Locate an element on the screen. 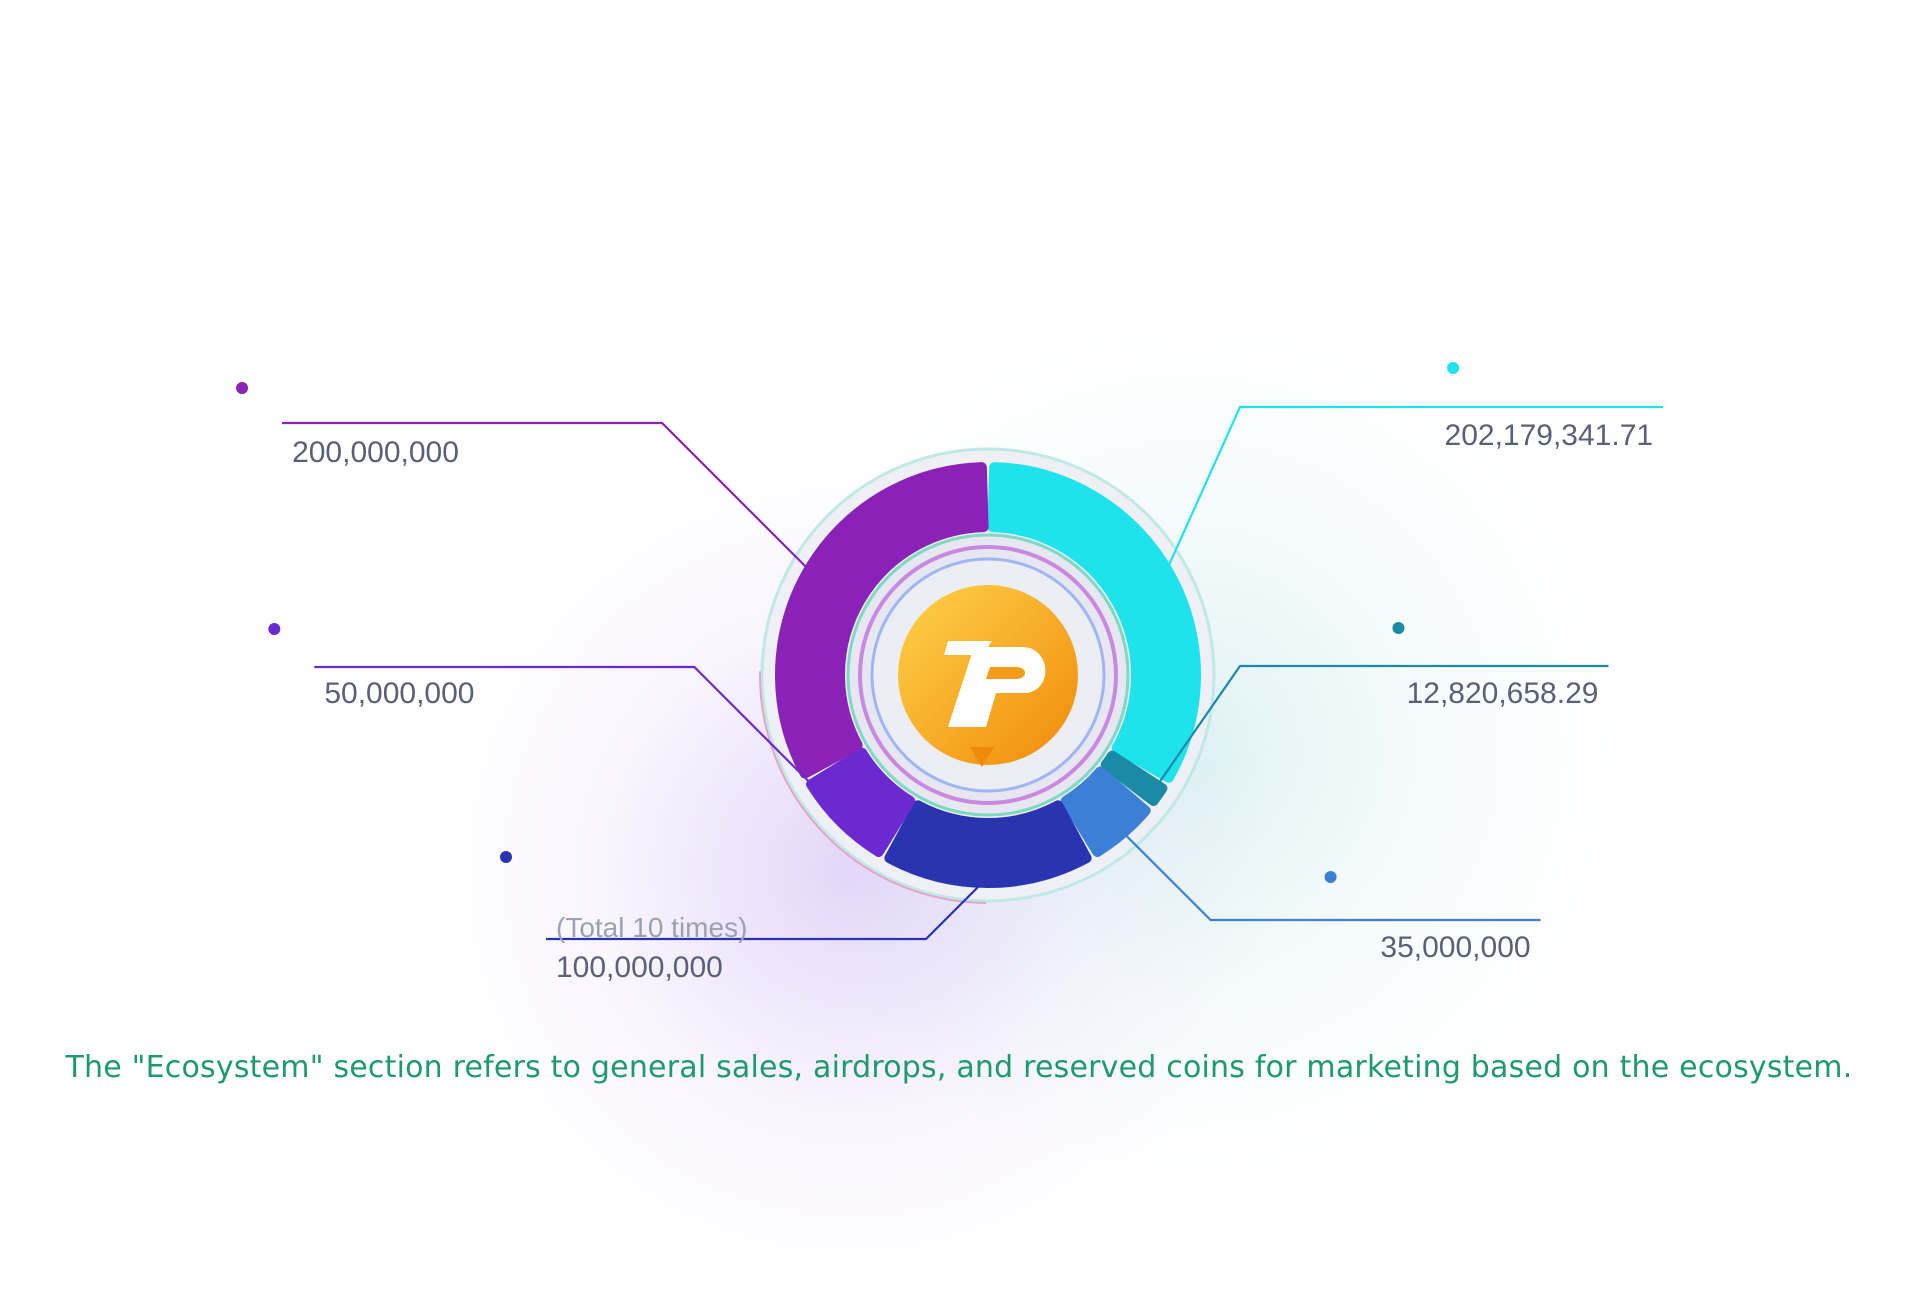 The image size is (1918, 1300). outer-ring-accent is located at coordinates (988, 675).